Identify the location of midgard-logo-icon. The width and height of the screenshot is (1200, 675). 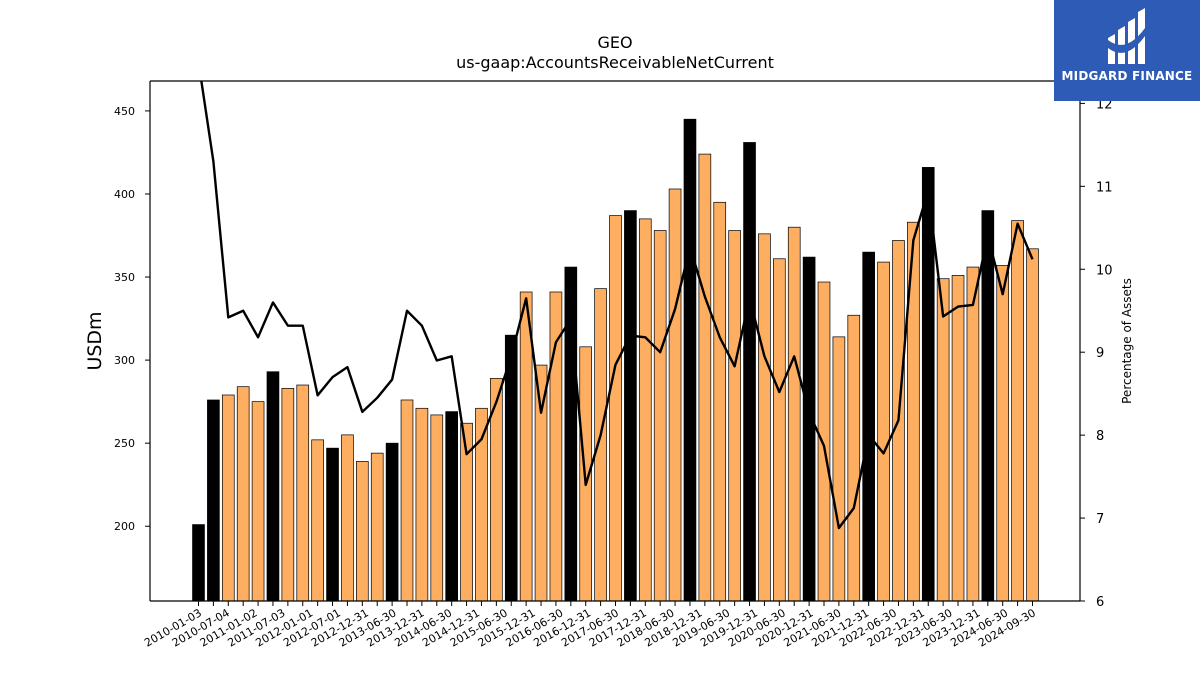
(1126, 36).